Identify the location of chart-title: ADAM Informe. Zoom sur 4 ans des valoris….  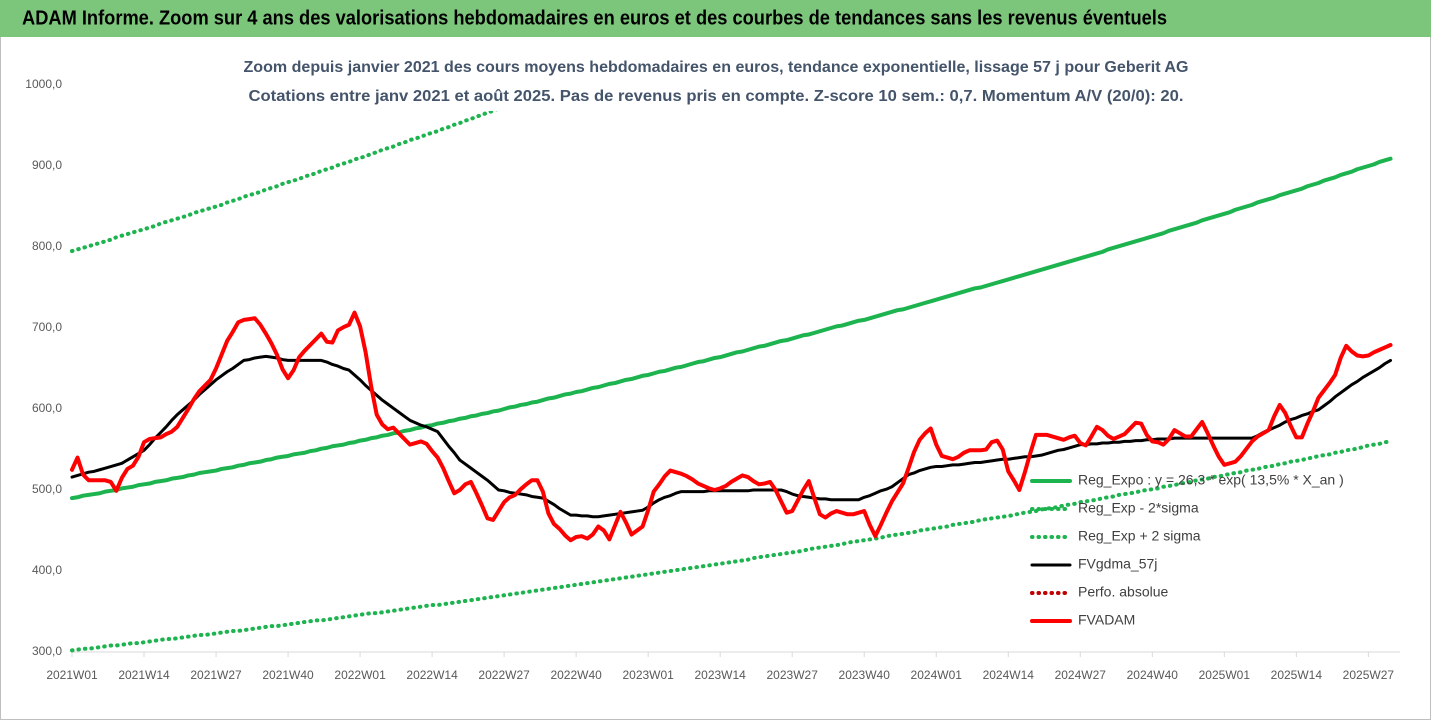
(594, 18).